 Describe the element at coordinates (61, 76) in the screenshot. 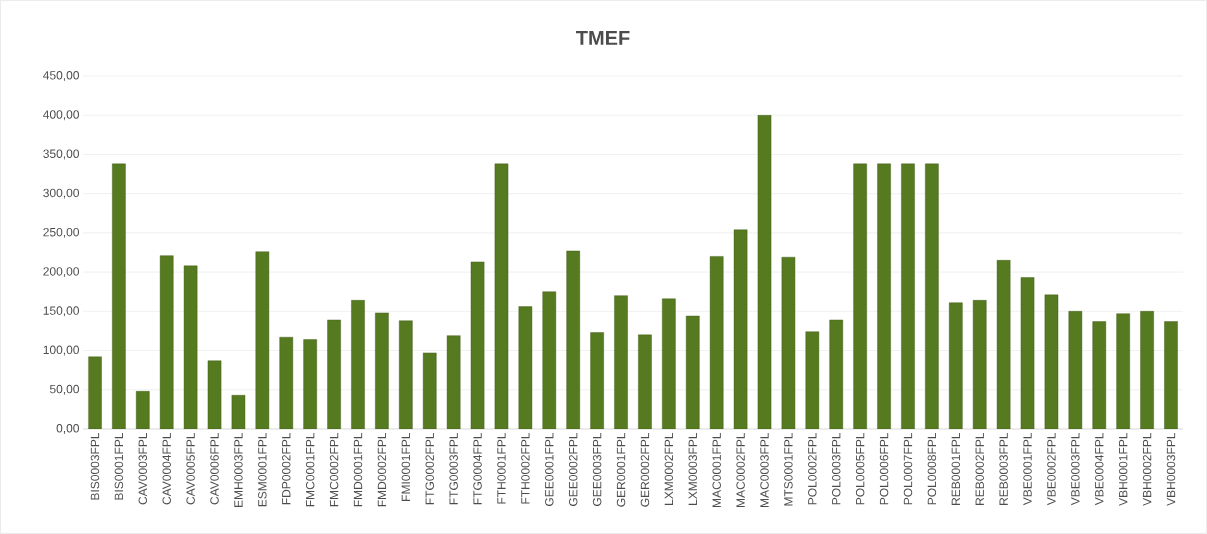

I see `y-tick-label: 450,00` at that location.